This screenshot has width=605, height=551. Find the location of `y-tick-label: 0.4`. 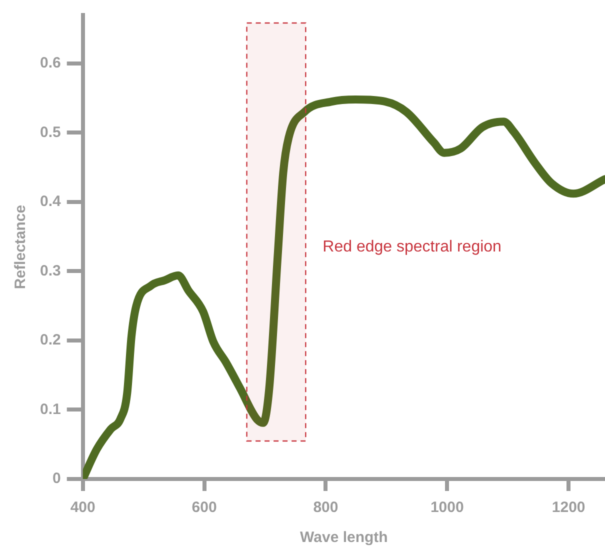

y-tick-label: 0.4 is located at coordinates (51, 201).